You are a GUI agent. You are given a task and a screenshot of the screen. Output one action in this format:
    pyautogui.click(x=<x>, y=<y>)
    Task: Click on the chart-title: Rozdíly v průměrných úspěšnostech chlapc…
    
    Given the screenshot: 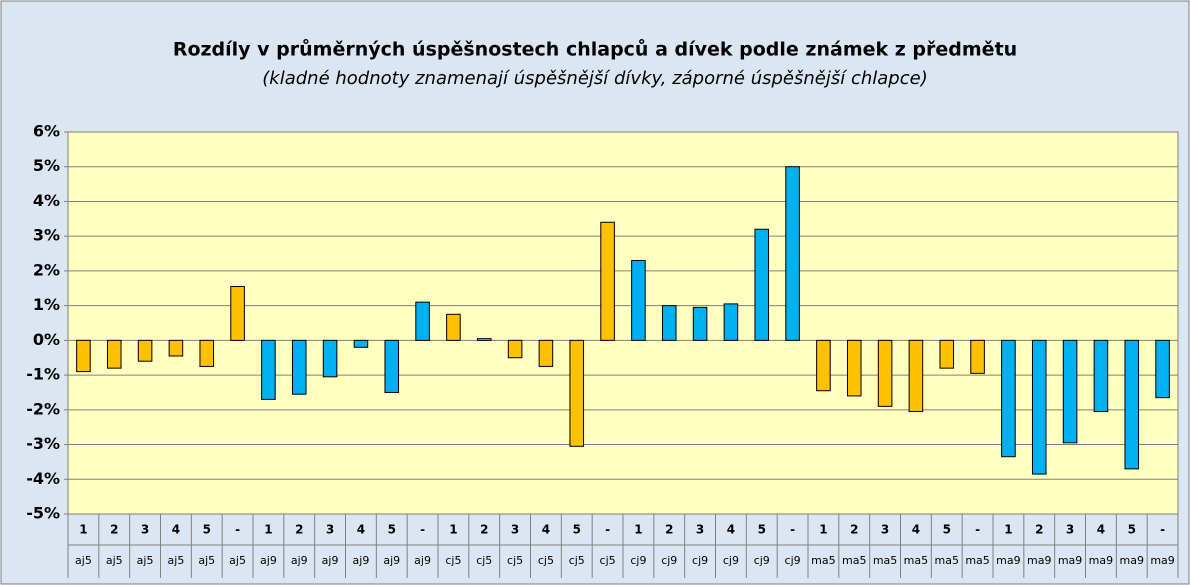 What is the action you would take?
    pyautogui.click(x=595, y=49)
    